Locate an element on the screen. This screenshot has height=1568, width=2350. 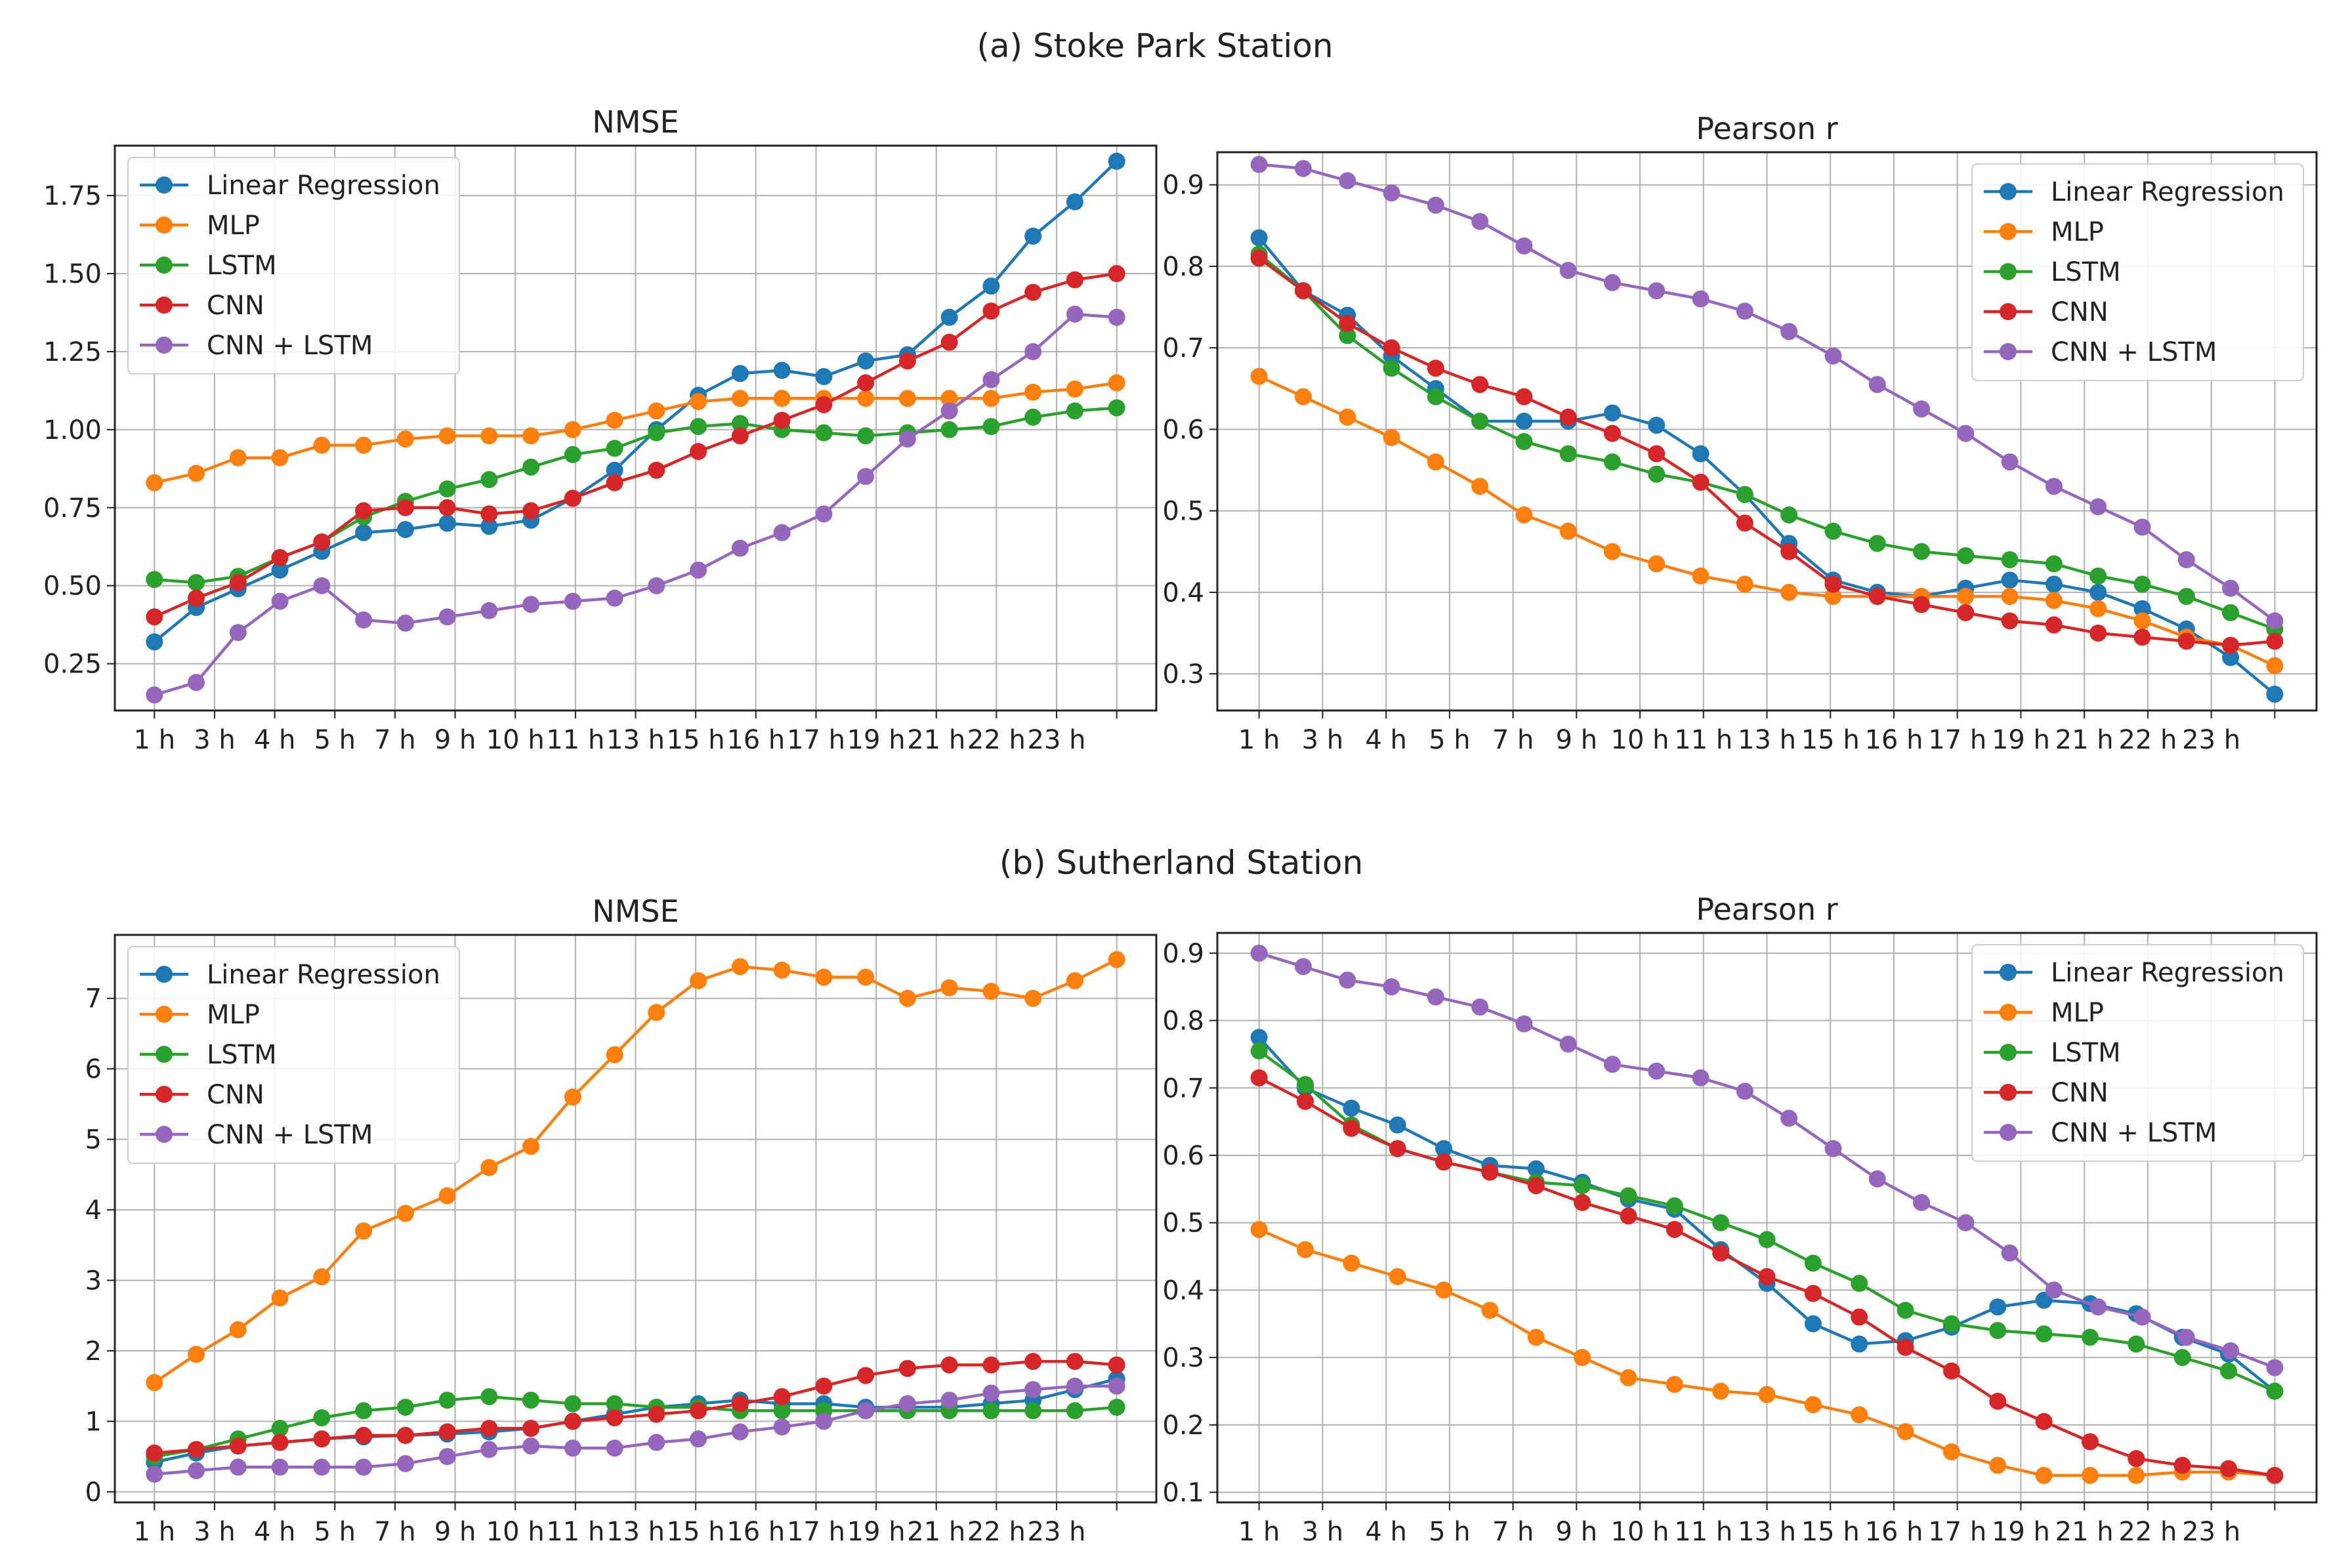
legend-item: Linear Regression is located at coordinates (290, 186).